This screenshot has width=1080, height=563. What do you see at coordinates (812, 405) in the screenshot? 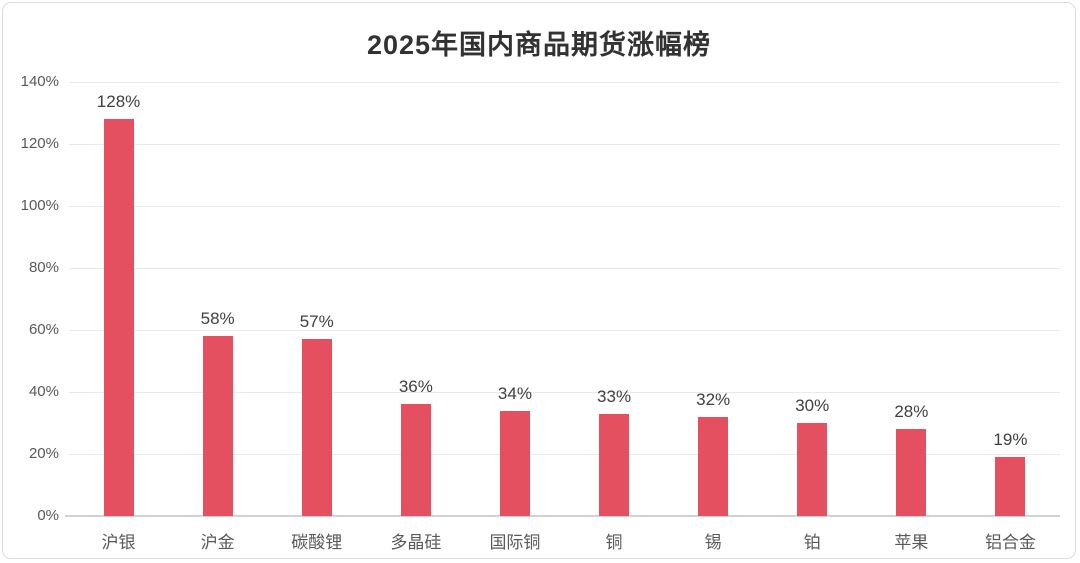
I see `bar-value-label: 30%` at bounding box center [812, 405].